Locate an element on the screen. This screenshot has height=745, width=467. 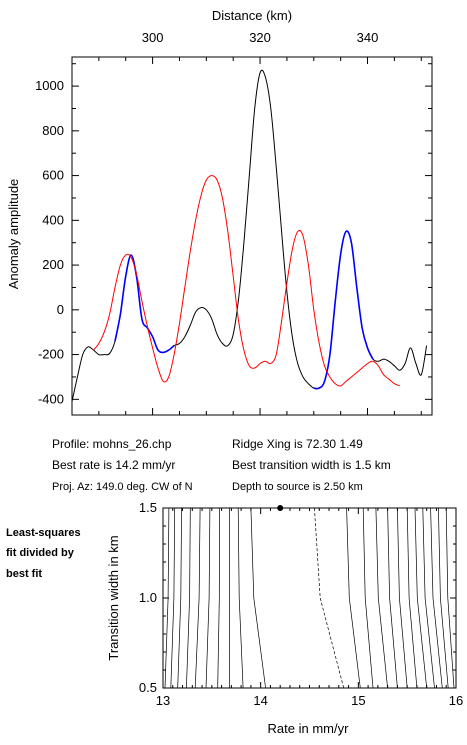
y-tick-label: 0.5 is located at coordinates (148, 687).